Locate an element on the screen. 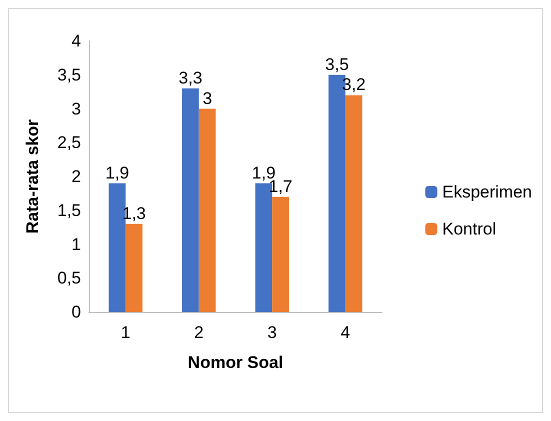 The image size is (551, 421). legend-label: Eksperimen is located at coordinates (487, 192).